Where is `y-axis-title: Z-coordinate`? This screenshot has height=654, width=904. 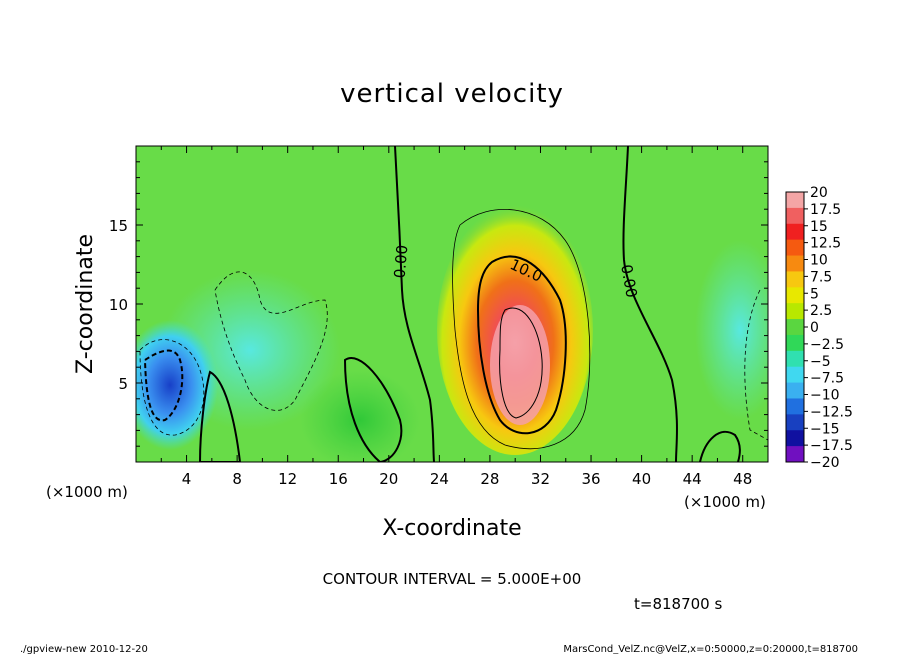 y-axis-title: Z-coordinate is located at coordinates (85, 304).